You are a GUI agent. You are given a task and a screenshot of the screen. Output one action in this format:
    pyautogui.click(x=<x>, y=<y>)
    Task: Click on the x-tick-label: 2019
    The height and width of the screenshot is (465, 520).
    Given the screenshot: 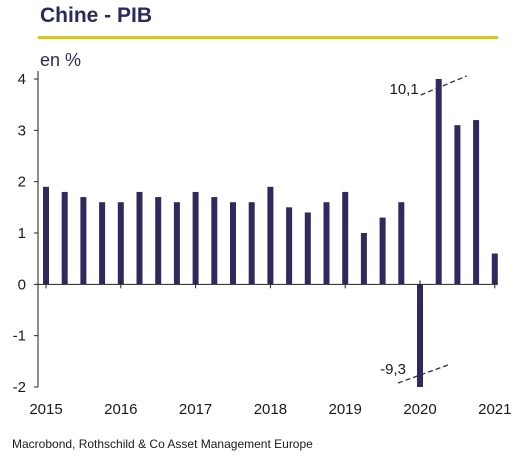 What is the action you would take?
    pyautogui.click(x=345, y=409)
    